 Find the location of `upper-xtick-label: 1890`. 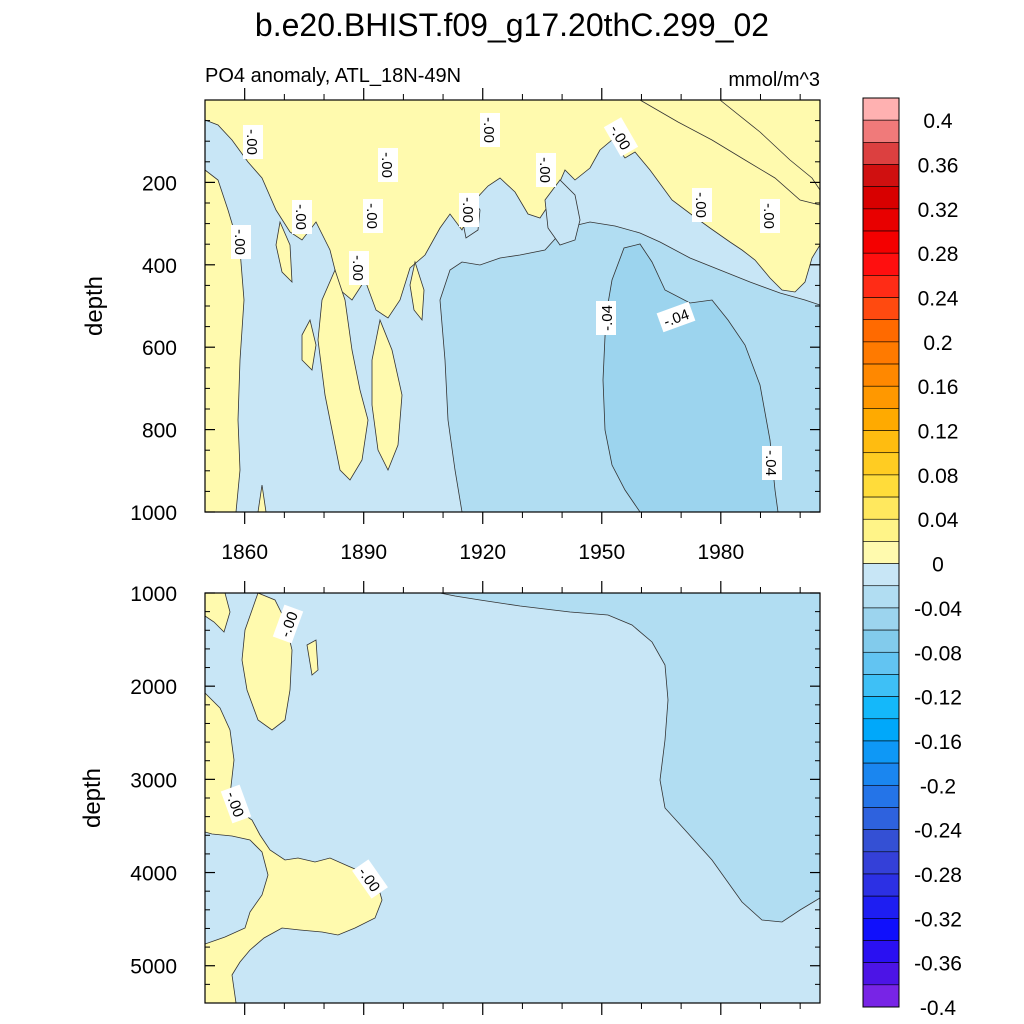

upper-xtick-label: 1890 is located at coordinates (363, 552).